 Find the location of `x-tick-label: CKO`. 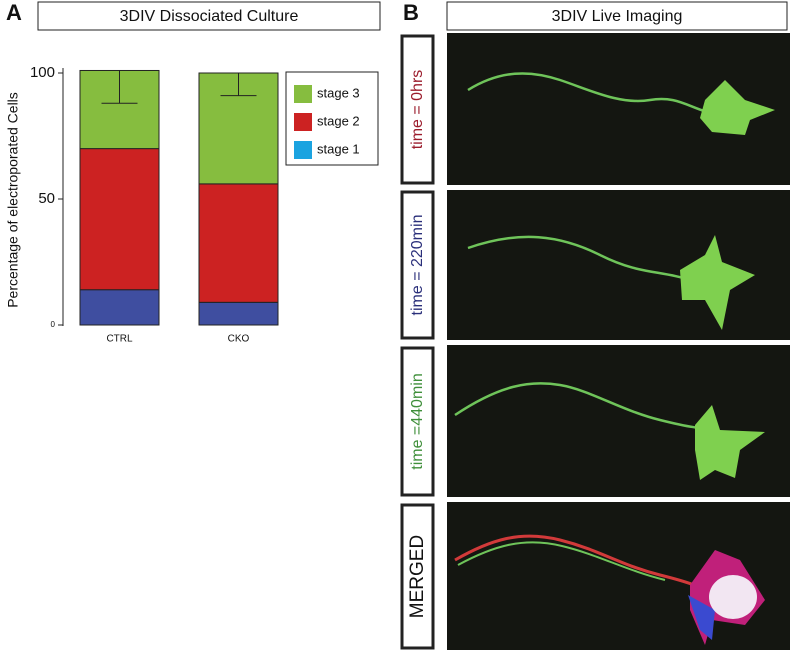

x-tick-label: CKO is located at coordinates (239, 339).